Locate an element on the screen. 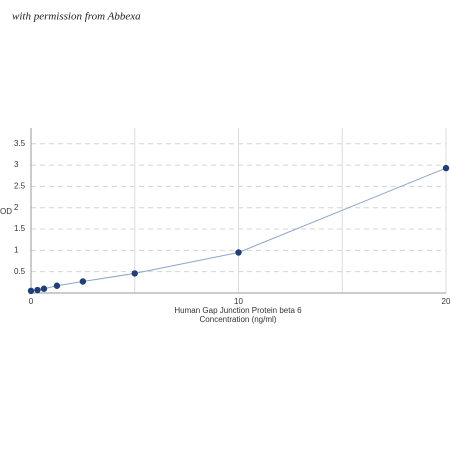 The height and width of the screenshot is (455, 450). x-tick-label: 0 is located at coordinates (31, 301).